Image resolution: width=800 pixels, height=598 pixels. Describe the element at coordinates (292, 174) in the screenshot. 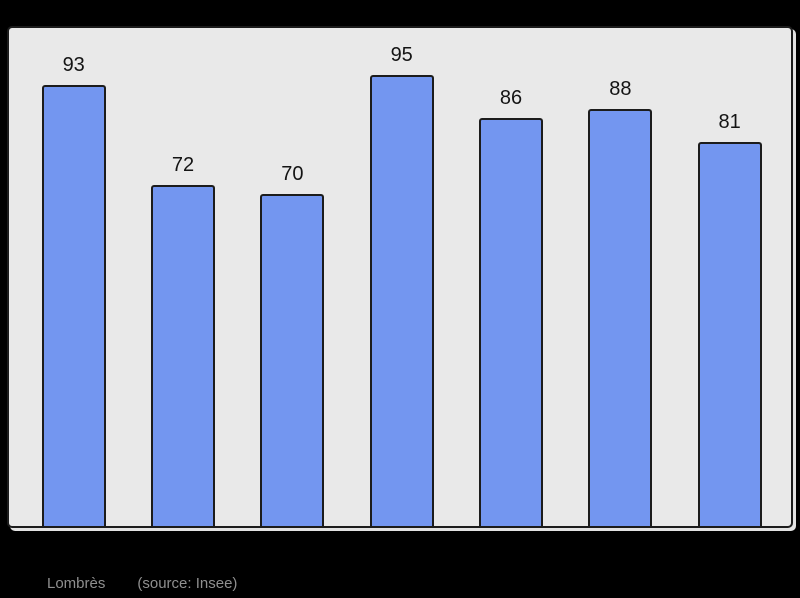

I see `bar-value-label: 70` at that location.